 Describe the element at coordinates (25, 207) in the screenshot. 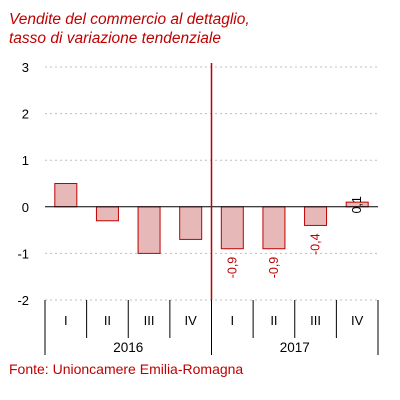

I see `y-tick-label: 0` at that location.